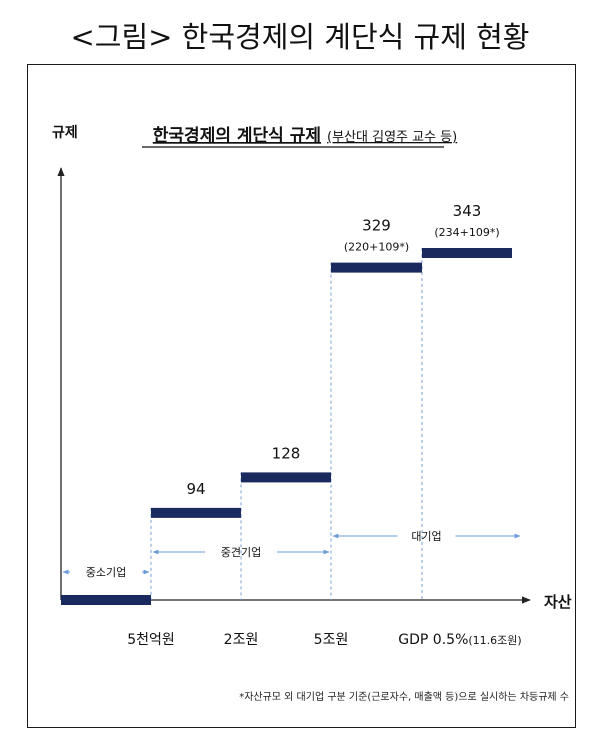 Image resolution: width=600 pixels, height=745 pixels. I want to click on range-label: 중견기업, so click(241, 552).